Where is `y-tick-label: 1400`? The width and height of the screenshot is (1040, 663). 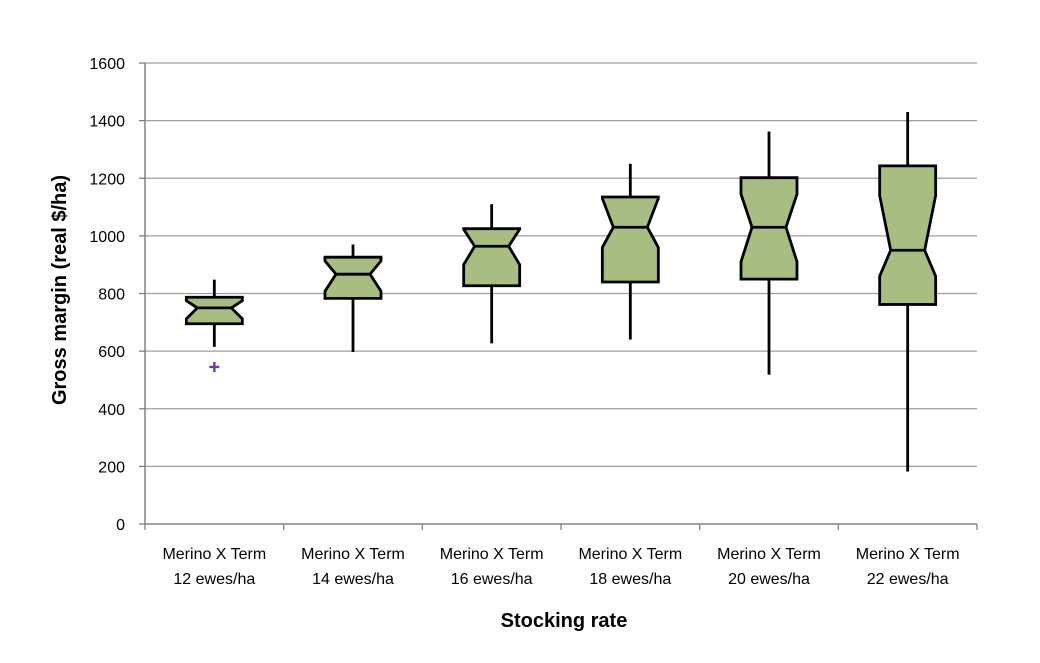 y-tick-label: 1400 is located at coordinates (107, 122).